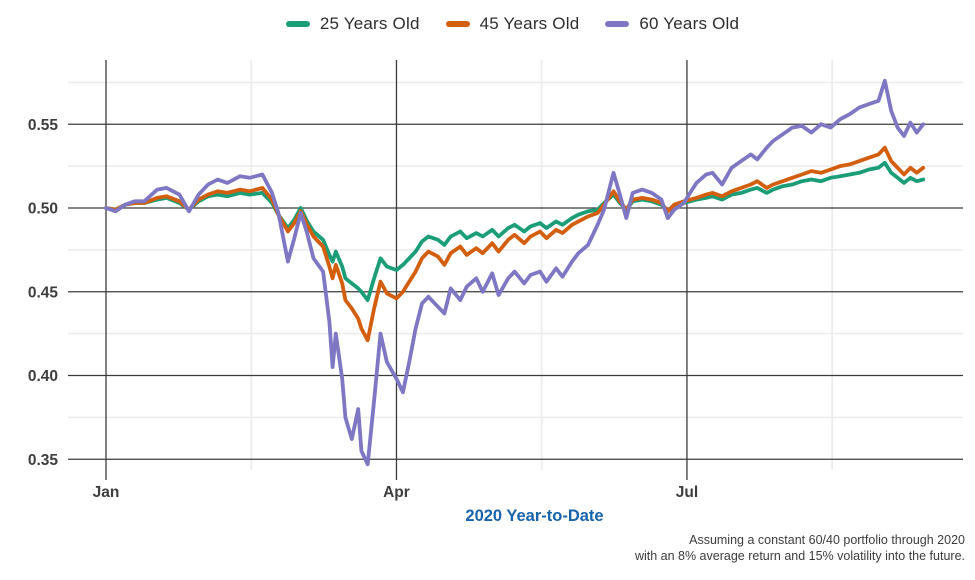 This screenshot has height=580, width=975. I want to click on y-tick-label: 0.55, so click(43, 125).